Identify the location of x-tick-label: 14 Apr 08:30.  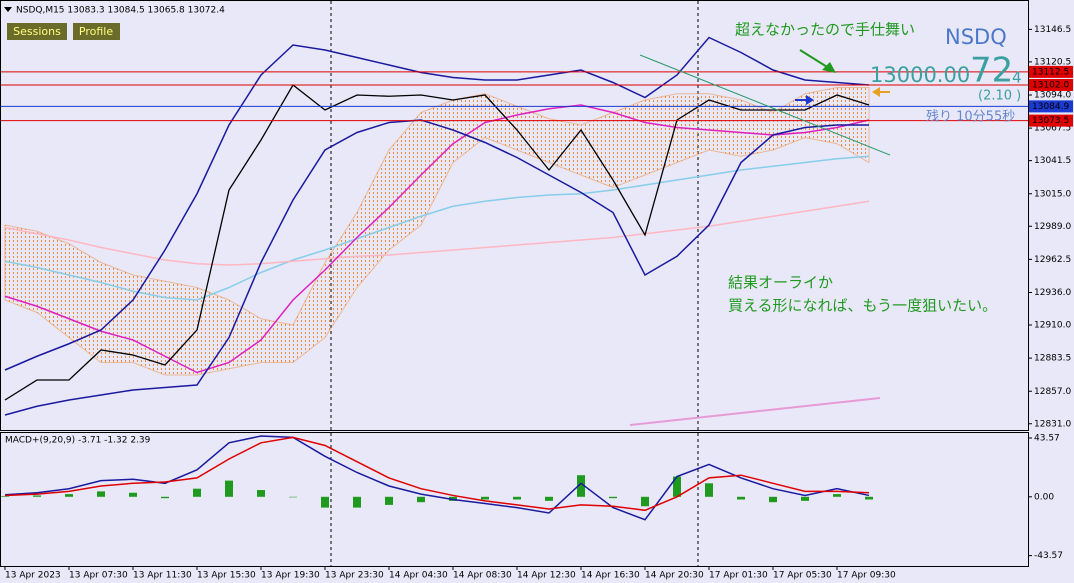
(482, 576).